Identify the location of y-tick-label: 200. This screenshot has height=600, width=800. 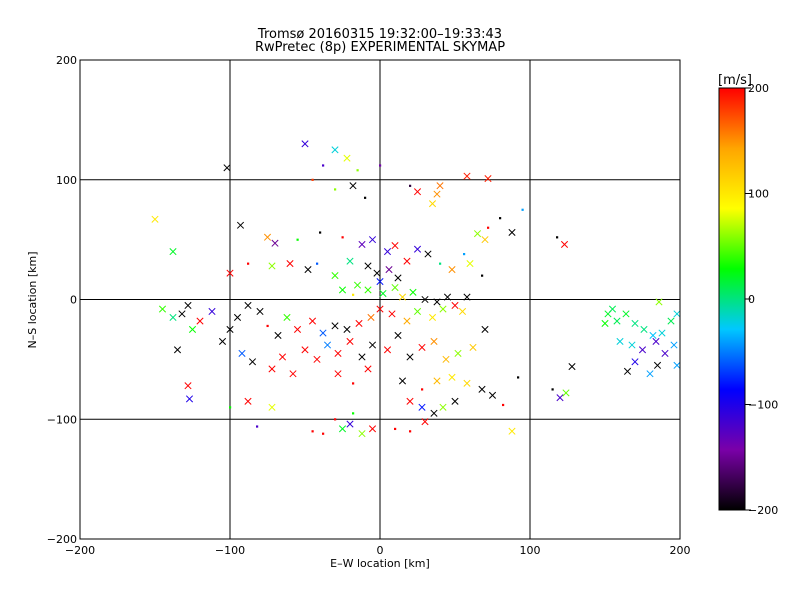
(66, 60).